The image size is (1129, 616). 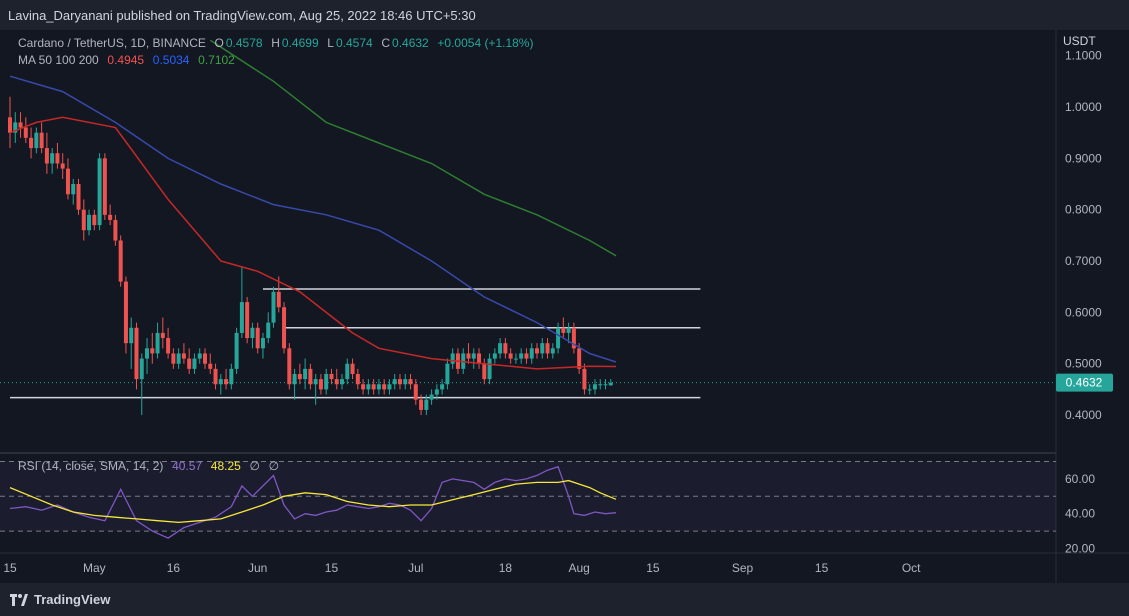 I want to click on low-value: 0.4574, so click(x=354, y=43).